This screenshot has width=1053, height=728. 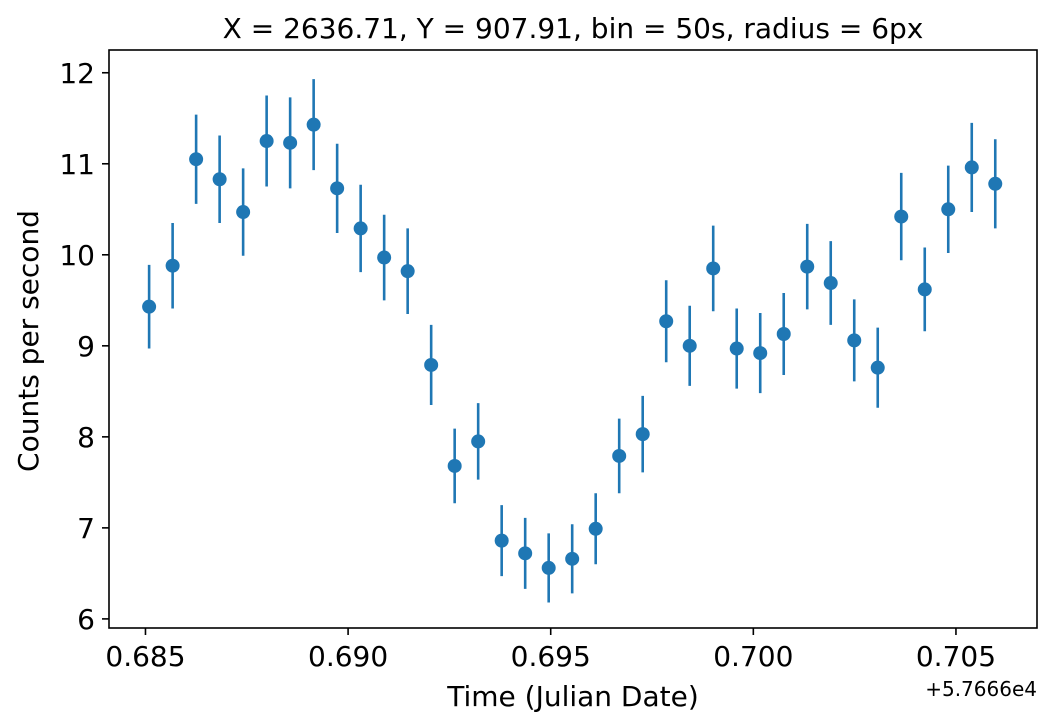 I want to click on x-axis: 0.685 0.690 0.695 0.700 0.705, so click(x=550, y=650).